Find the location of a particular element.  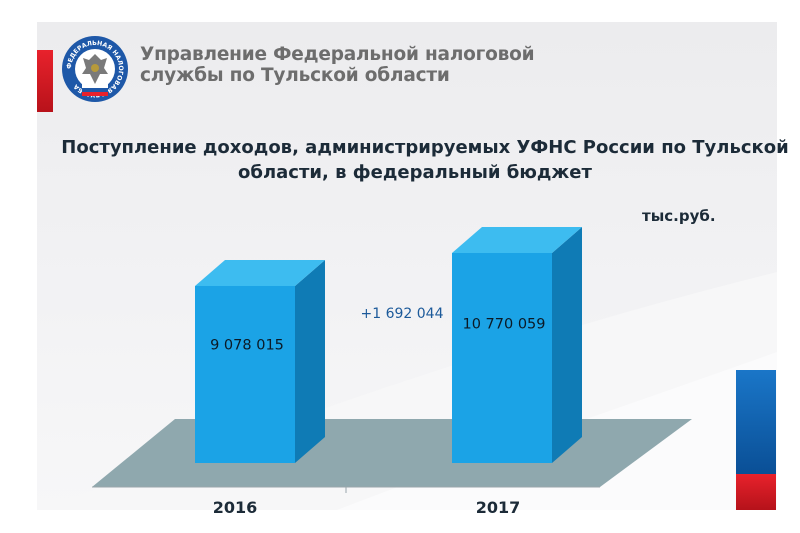

chart-title-line2: области, в федеральный бюджет is located at coordinates (415, 172).